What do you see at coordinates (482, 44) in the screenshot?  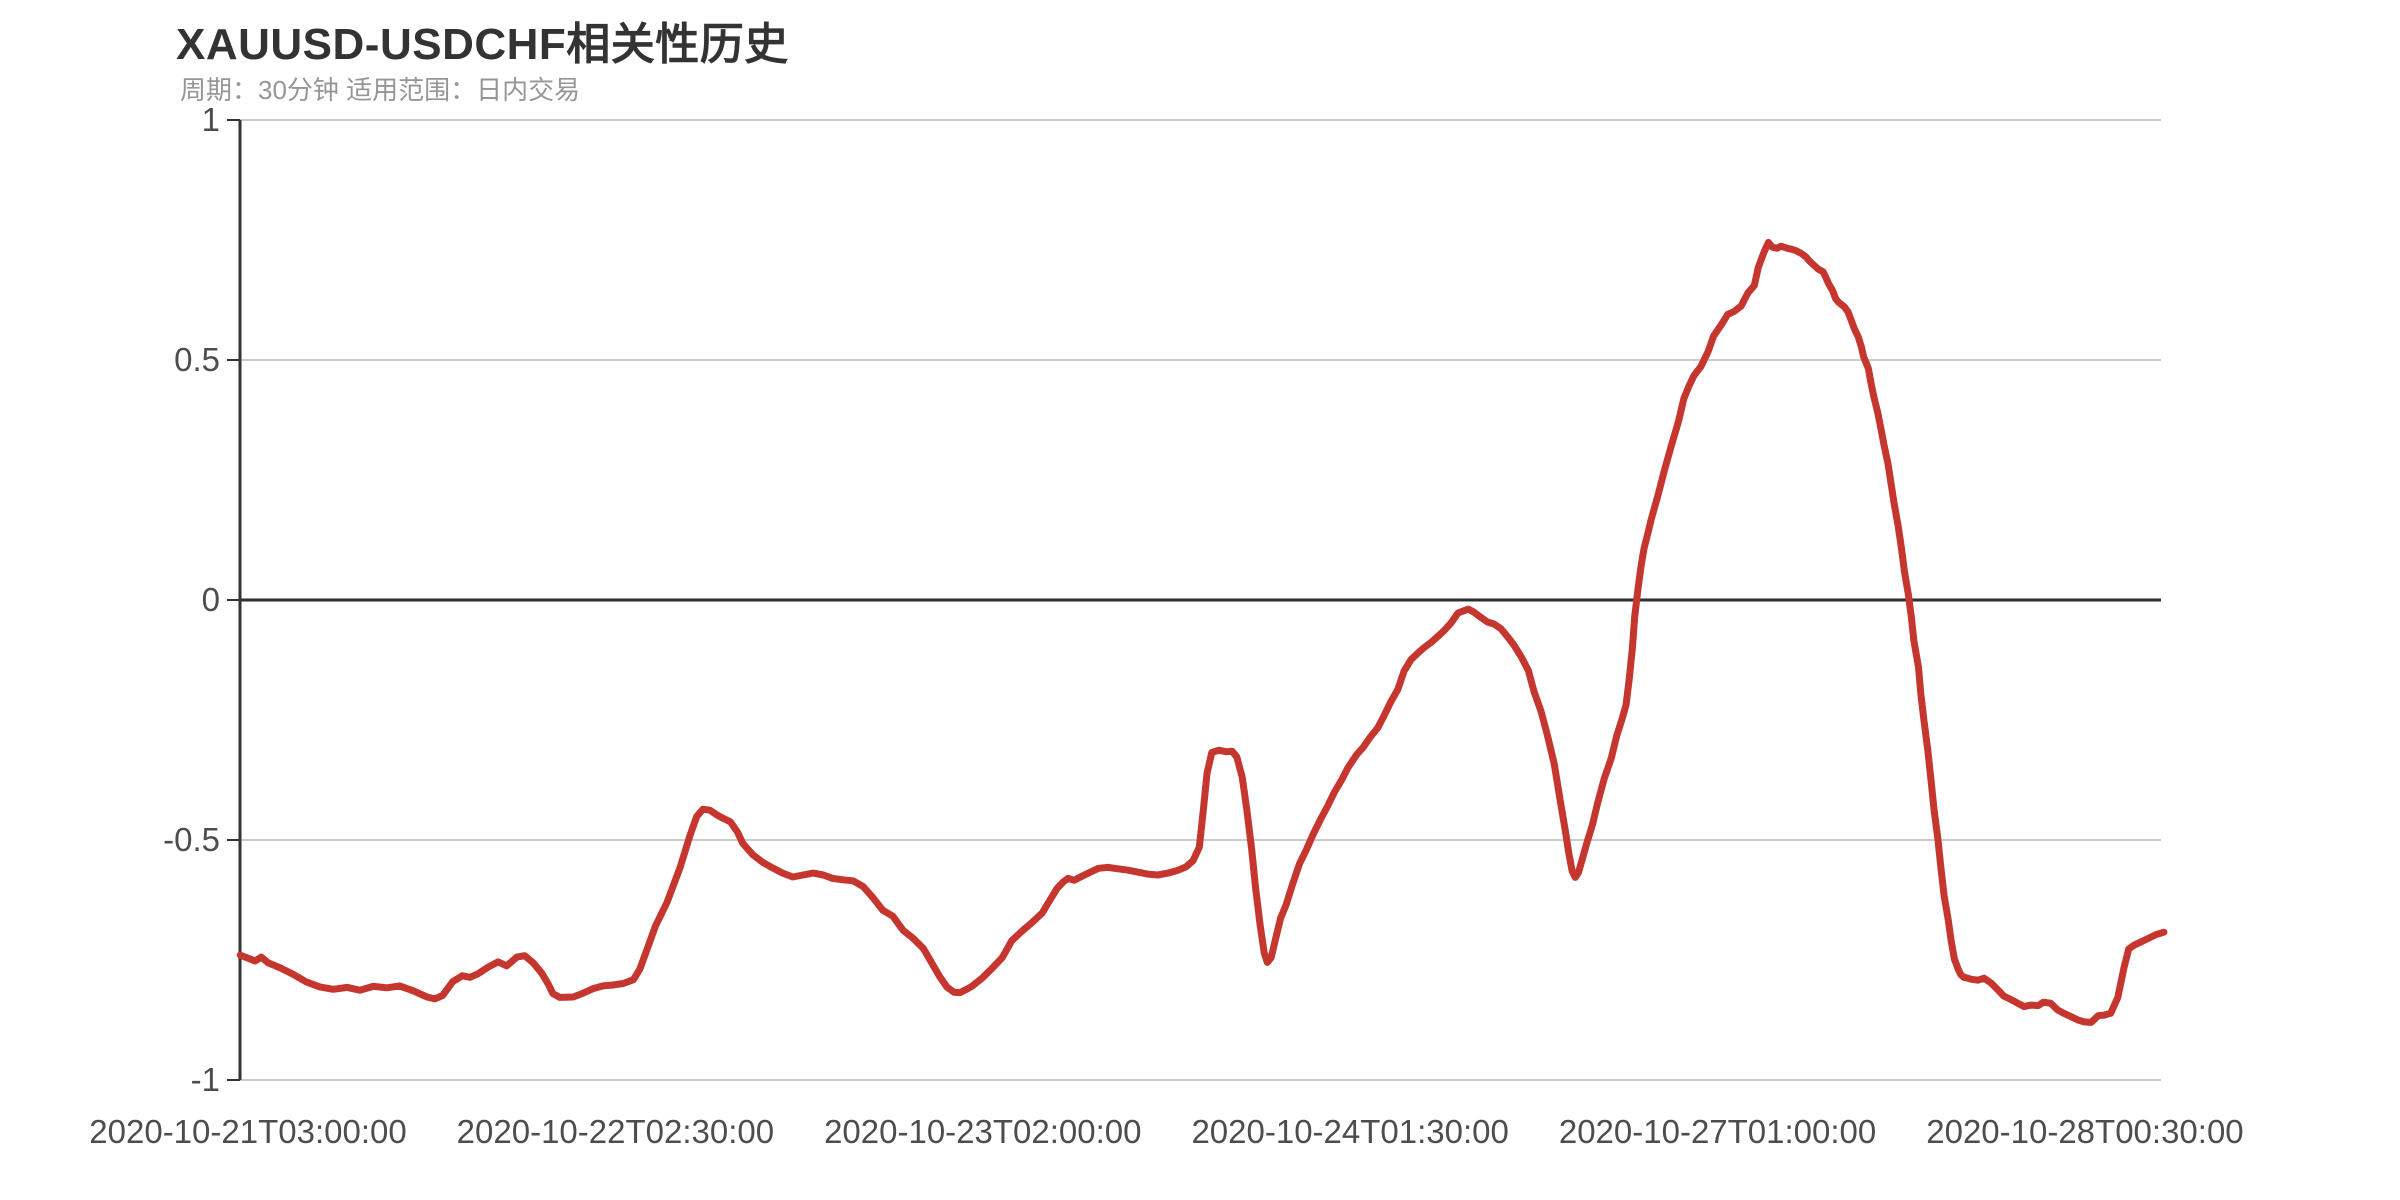 I see `chart-title: XAUUSD-USDCHF相关性历史` at bounding box center [482, 44].